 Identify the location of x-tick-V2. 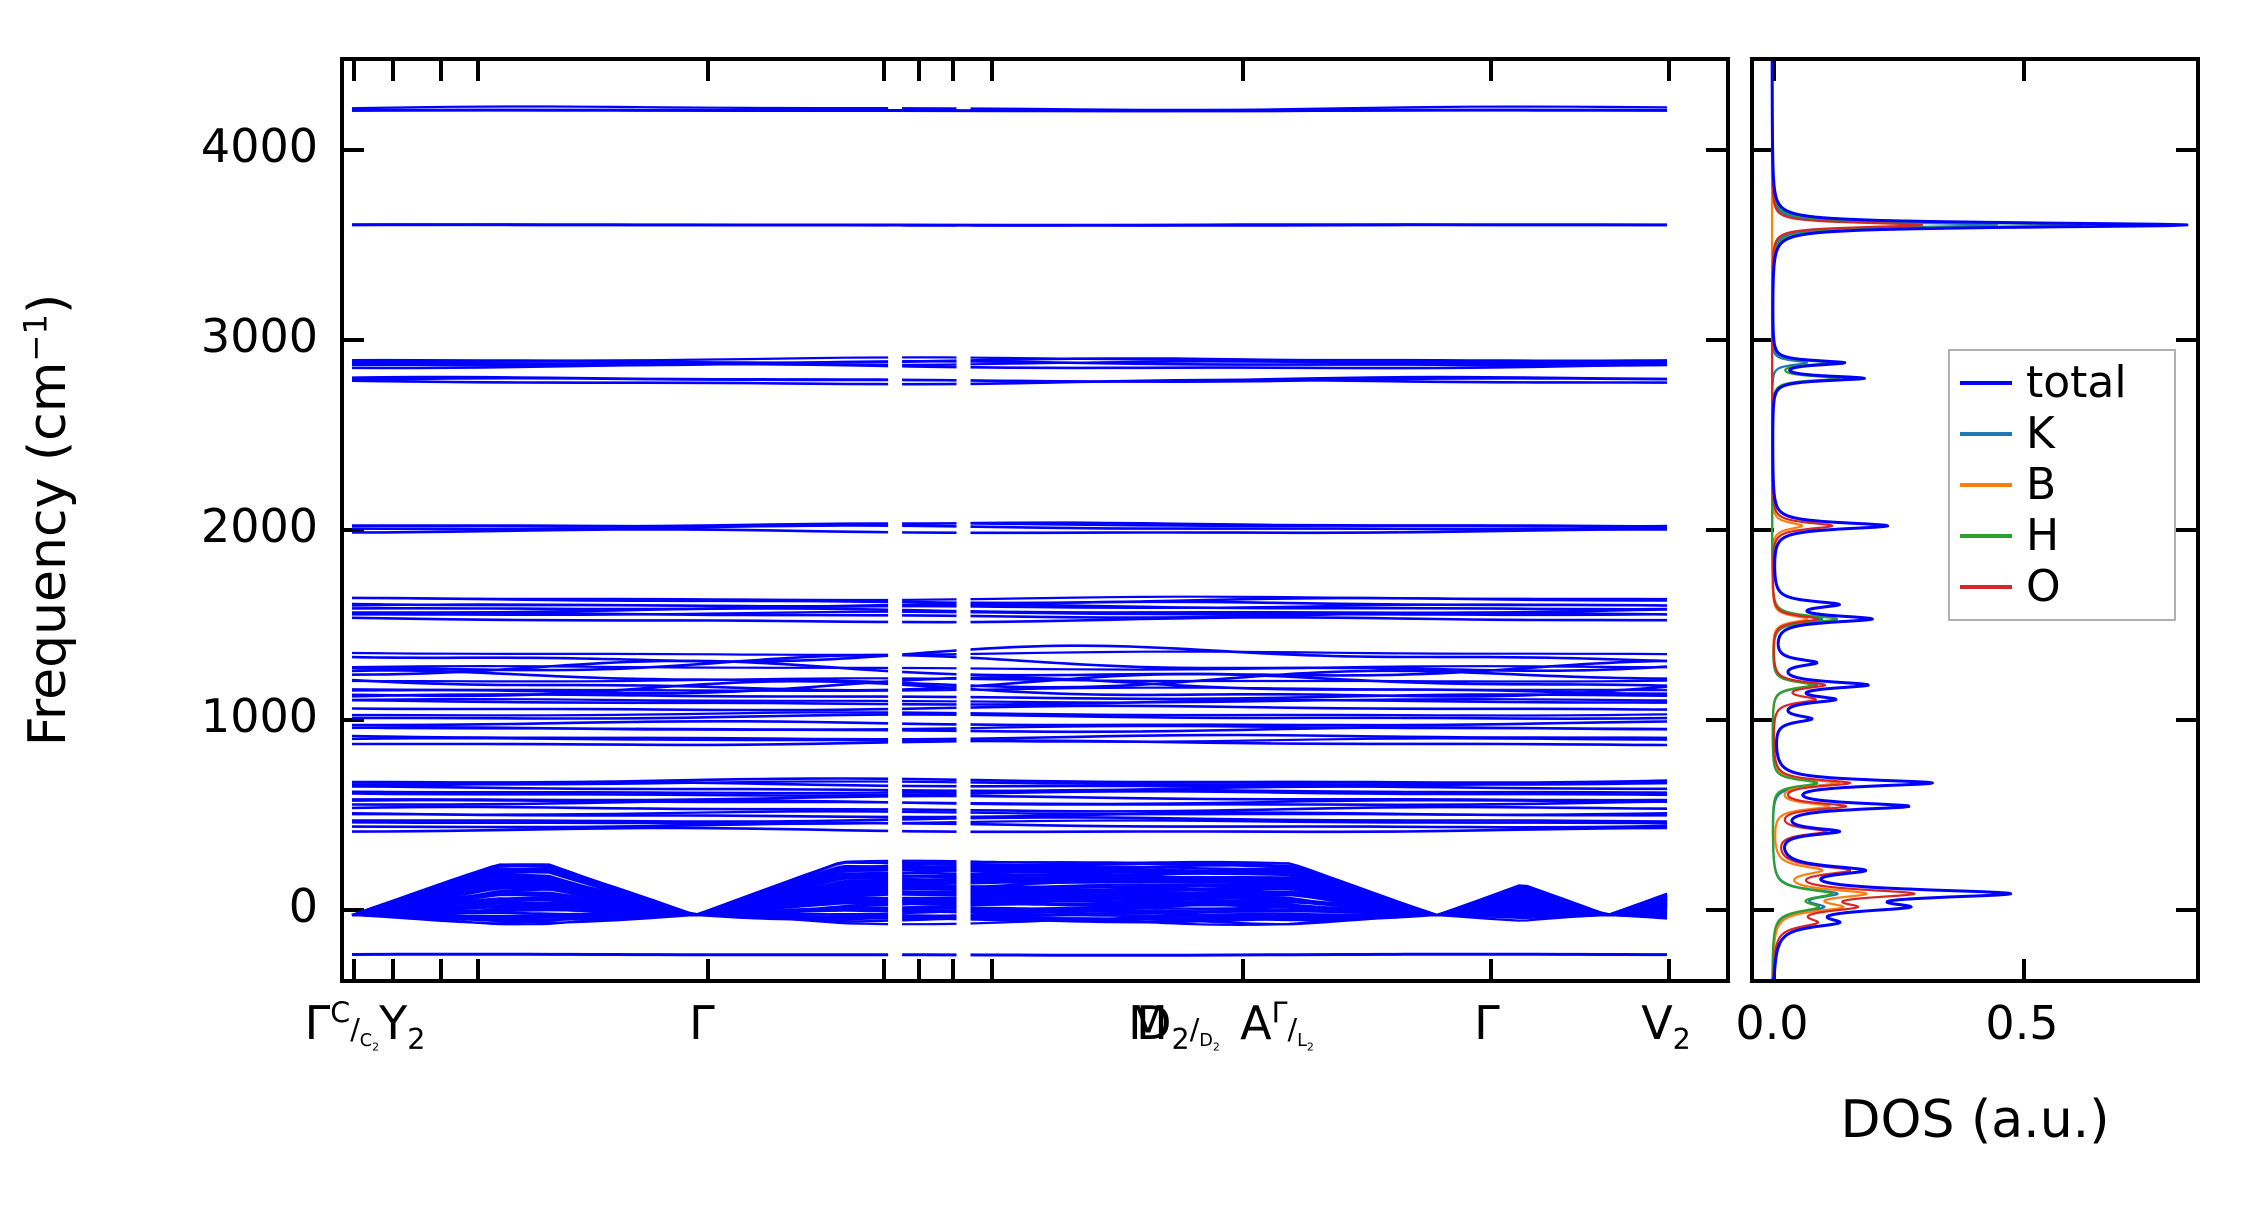
(1669, 969).